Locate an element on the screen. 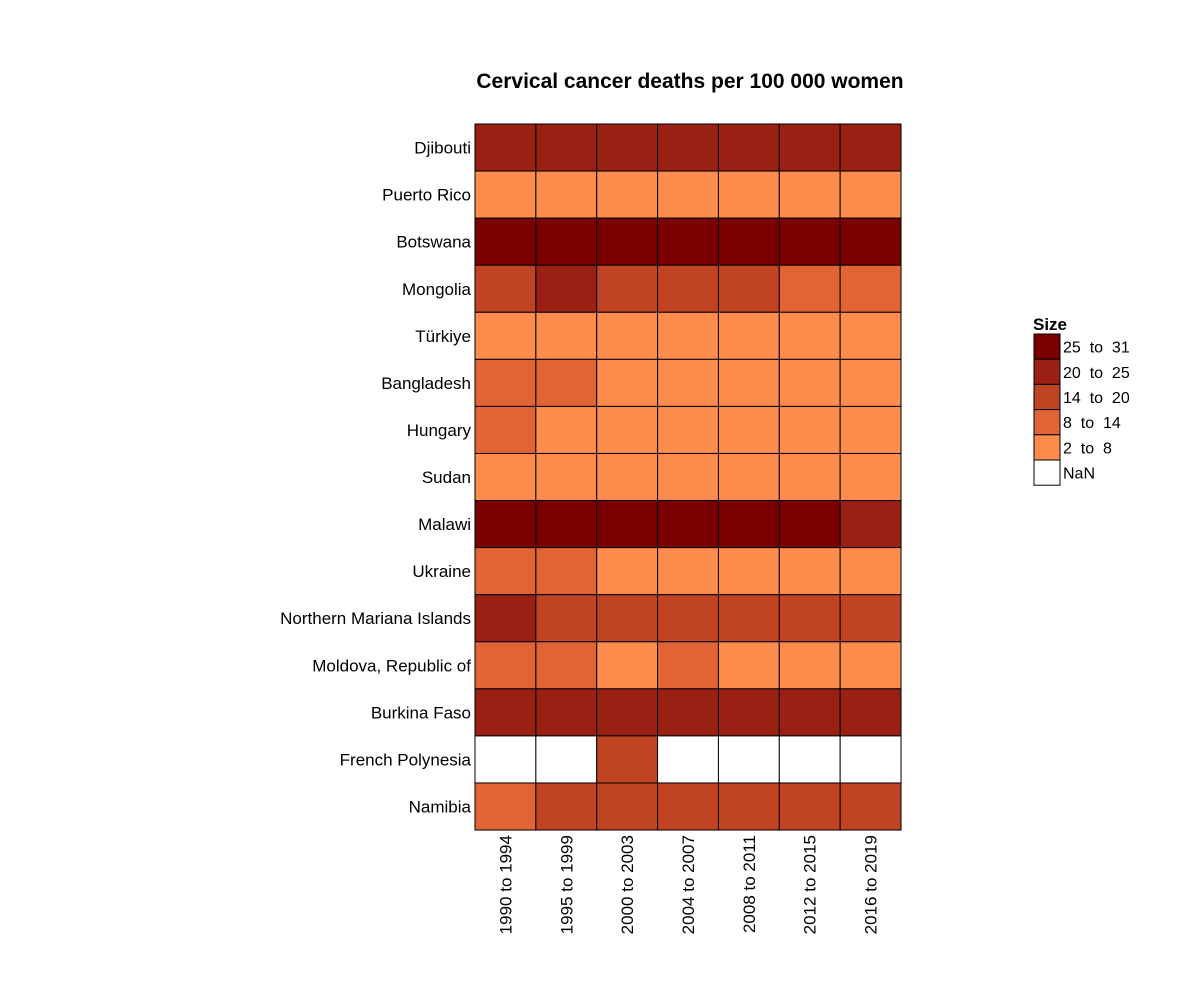 The height and width of the screenshot is (1000, 1200). row-label: Mongolia is located at coordinates (437, 289).